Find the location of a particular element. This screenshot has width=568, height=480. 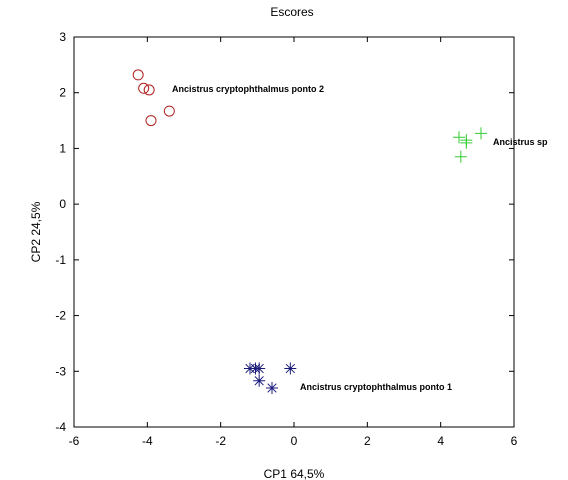

series-annotation: Ancistrus cryptophthalmus ponto 2 is located at coordinates (248, 89).